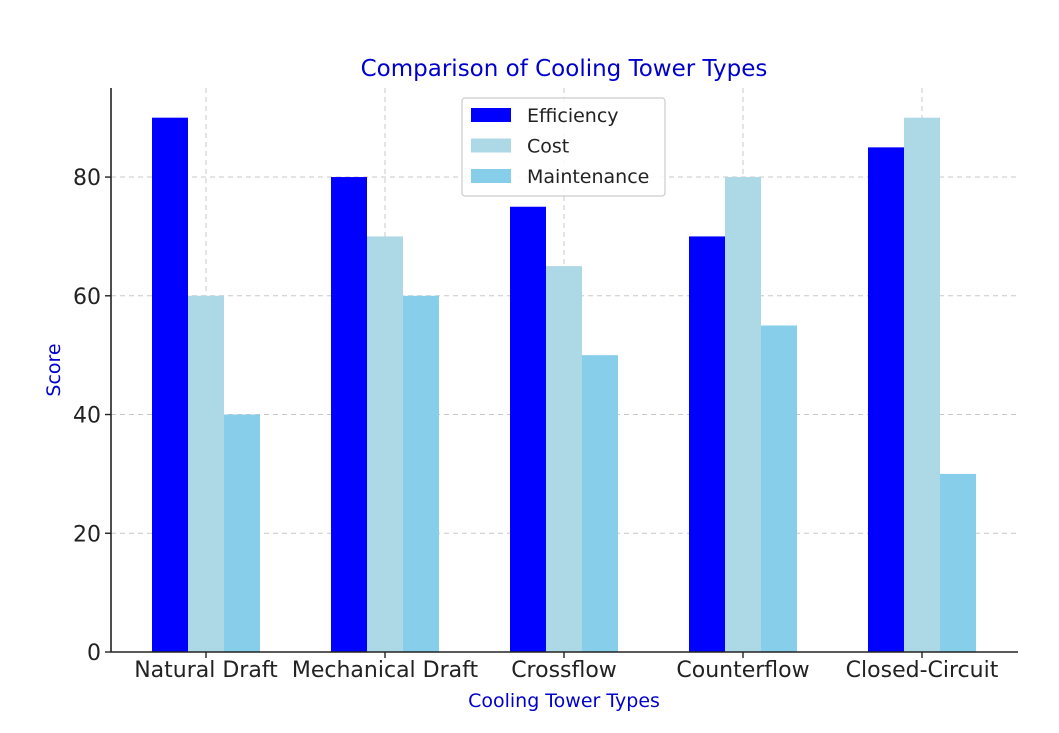  What do you see at coordinates (588, 177) in the screenshot?
I see `legend-label: Maintenance` at bounding box center [588, 177].